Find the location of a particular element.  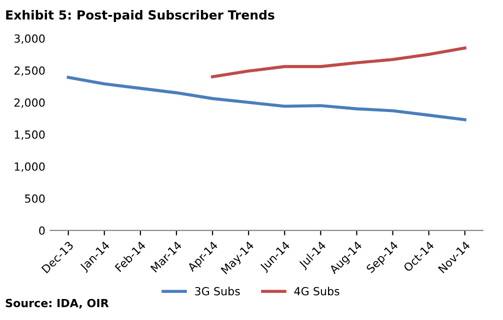

y-tick-label: 1,500 is located at coordinates (29, 135).